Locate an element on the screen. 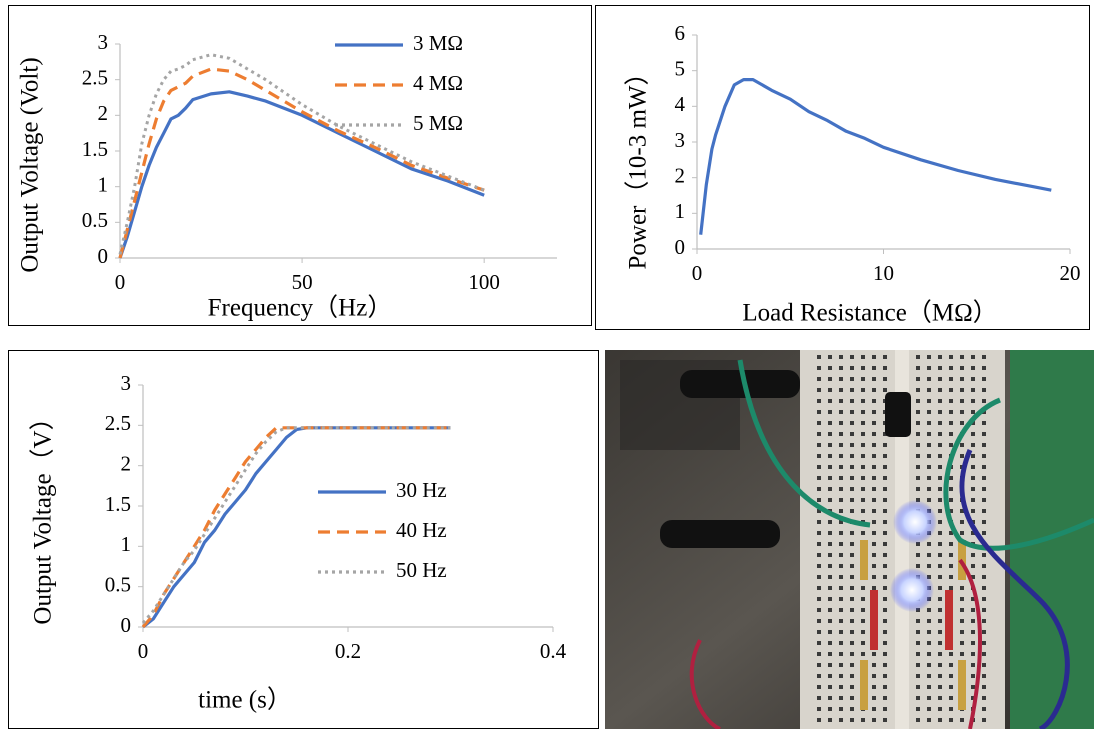  x-axis-label: time (s） is located at coordinates (245, 700).